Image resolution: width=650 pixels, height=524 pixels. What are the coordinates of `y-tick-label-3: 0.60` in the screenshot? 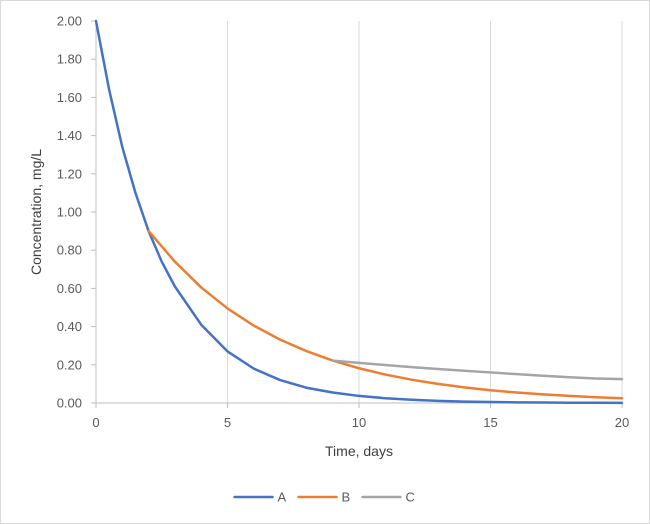 It's located at (69, 288).